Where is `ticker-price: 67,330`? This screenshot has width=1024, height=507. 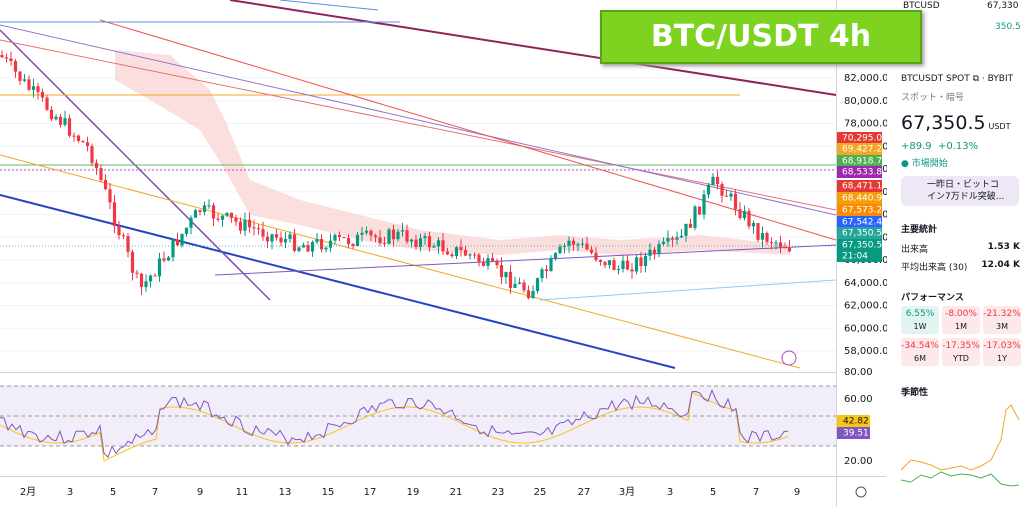
ticker-price: 67,330 is located at coordinates (1003, 6).